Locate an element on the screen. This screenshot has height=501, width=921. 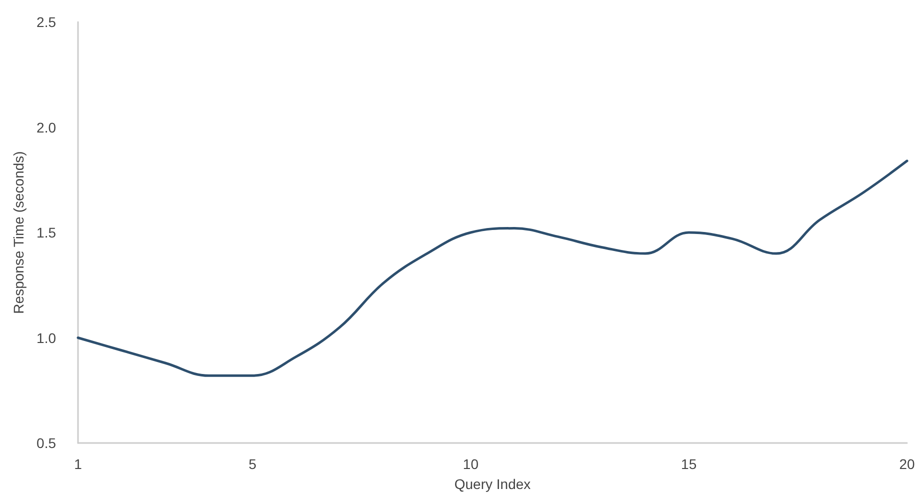
x-tick-label: 20 is located at coordinates (907, 464).